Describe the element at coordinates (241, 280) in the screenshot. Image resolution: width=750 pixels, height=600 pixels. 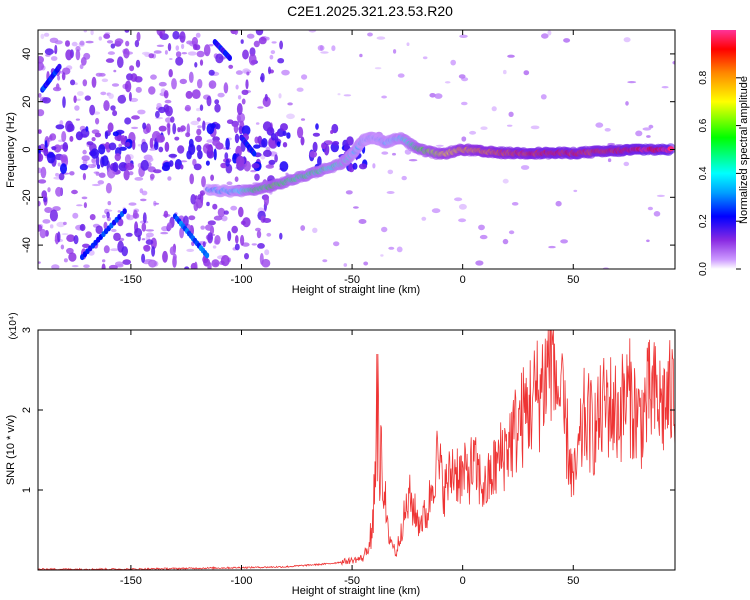
I see `x-tick-label: -100` at that location.